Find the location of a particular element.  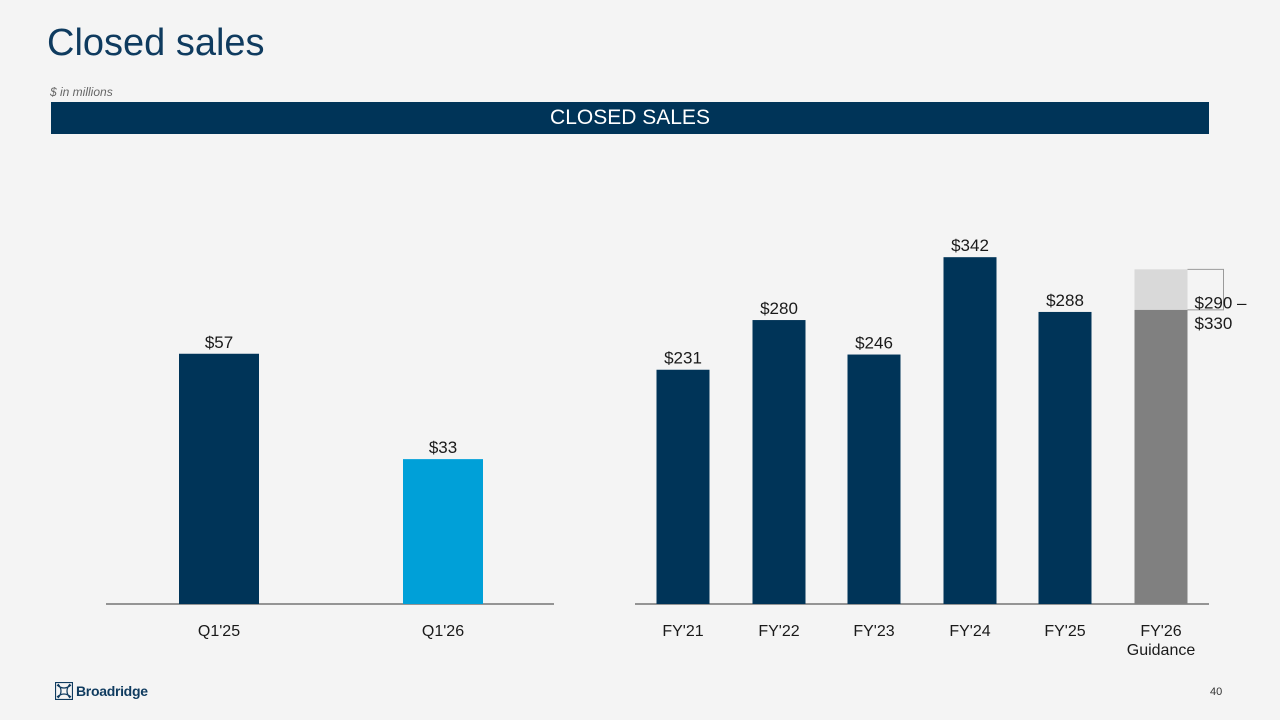

page-number: 40 is located at coordinates (1216, 692).